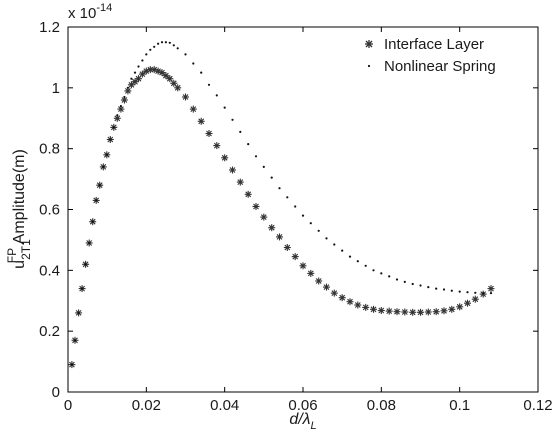 This screenshot has width=554, height=442. I want to click on y-axis-label: u2T1FP Amplitude(m), so click(19, 209).